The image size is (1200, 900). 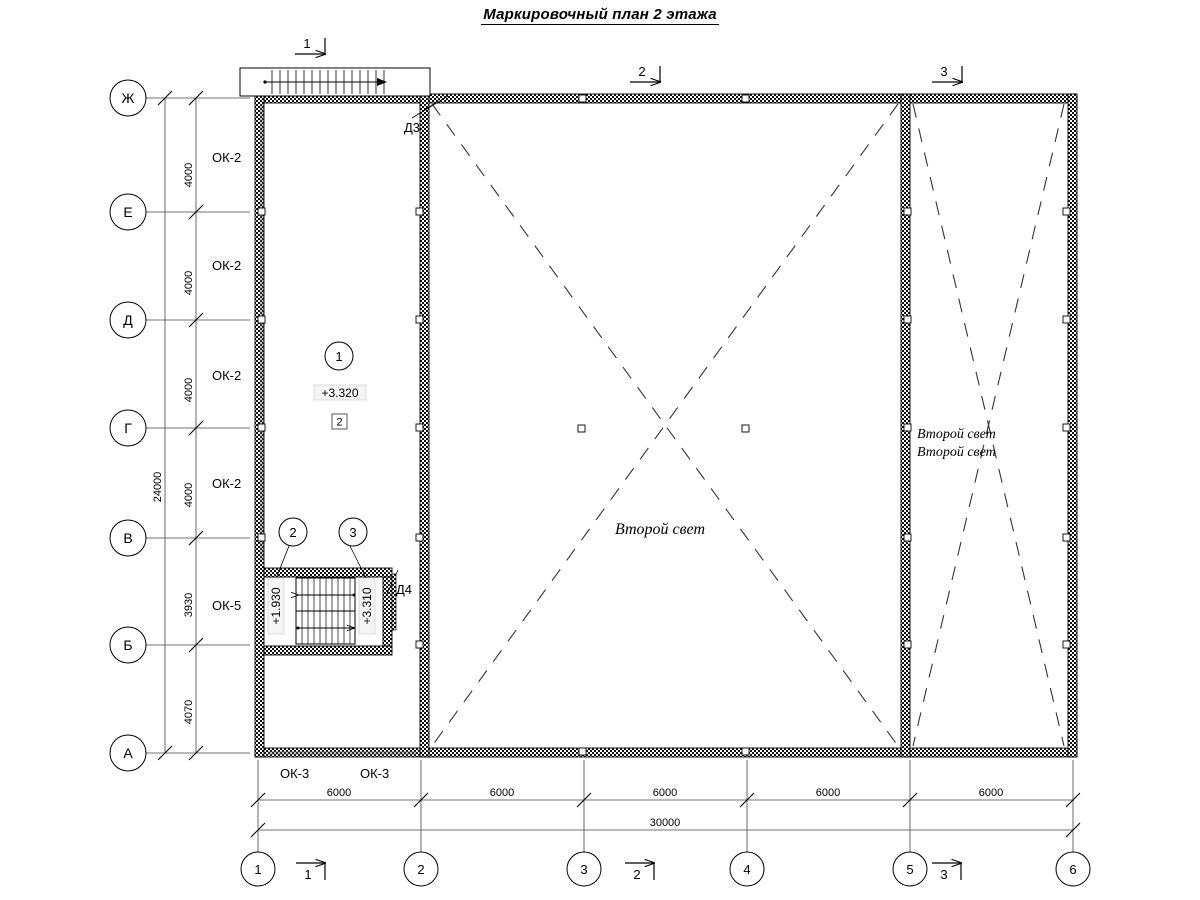 What do you see at coordinates (641, 71) in the screenshot?
I see `section-mark-2-top-label: 2` at bounding box center [641, 71].